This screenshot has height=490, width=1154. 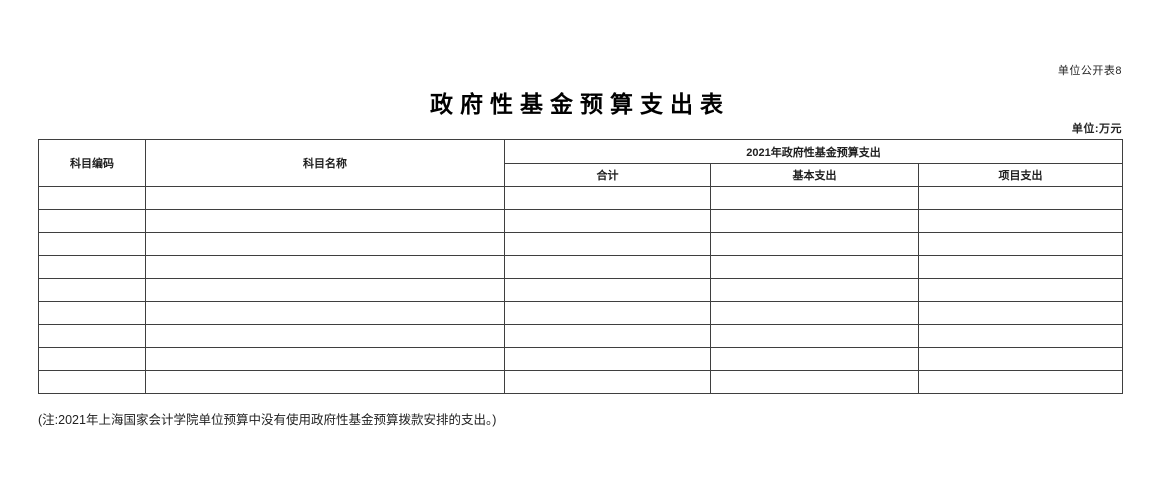 What do you see at coordinates (1089, 71) in the screenshot?
I see `table-number-label: 单位公开表8` at bounding box center [1089, 71].